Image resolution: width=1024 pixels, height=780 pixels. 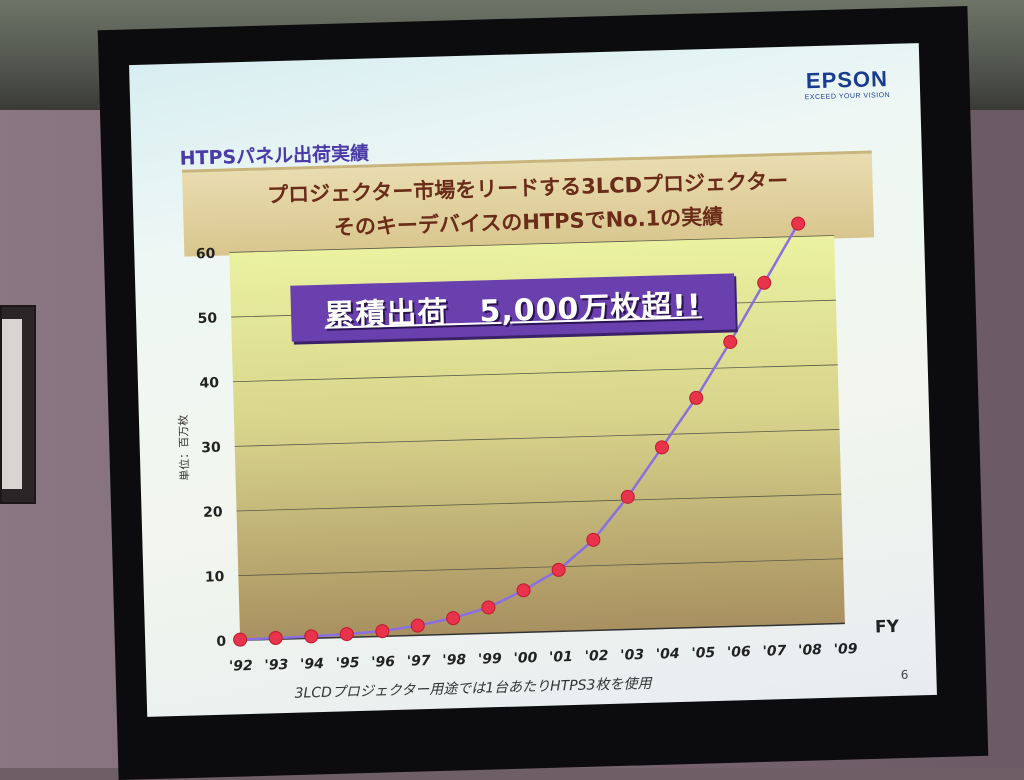 I want to click on x-tick-label: '01, so click(x=561, y=657).